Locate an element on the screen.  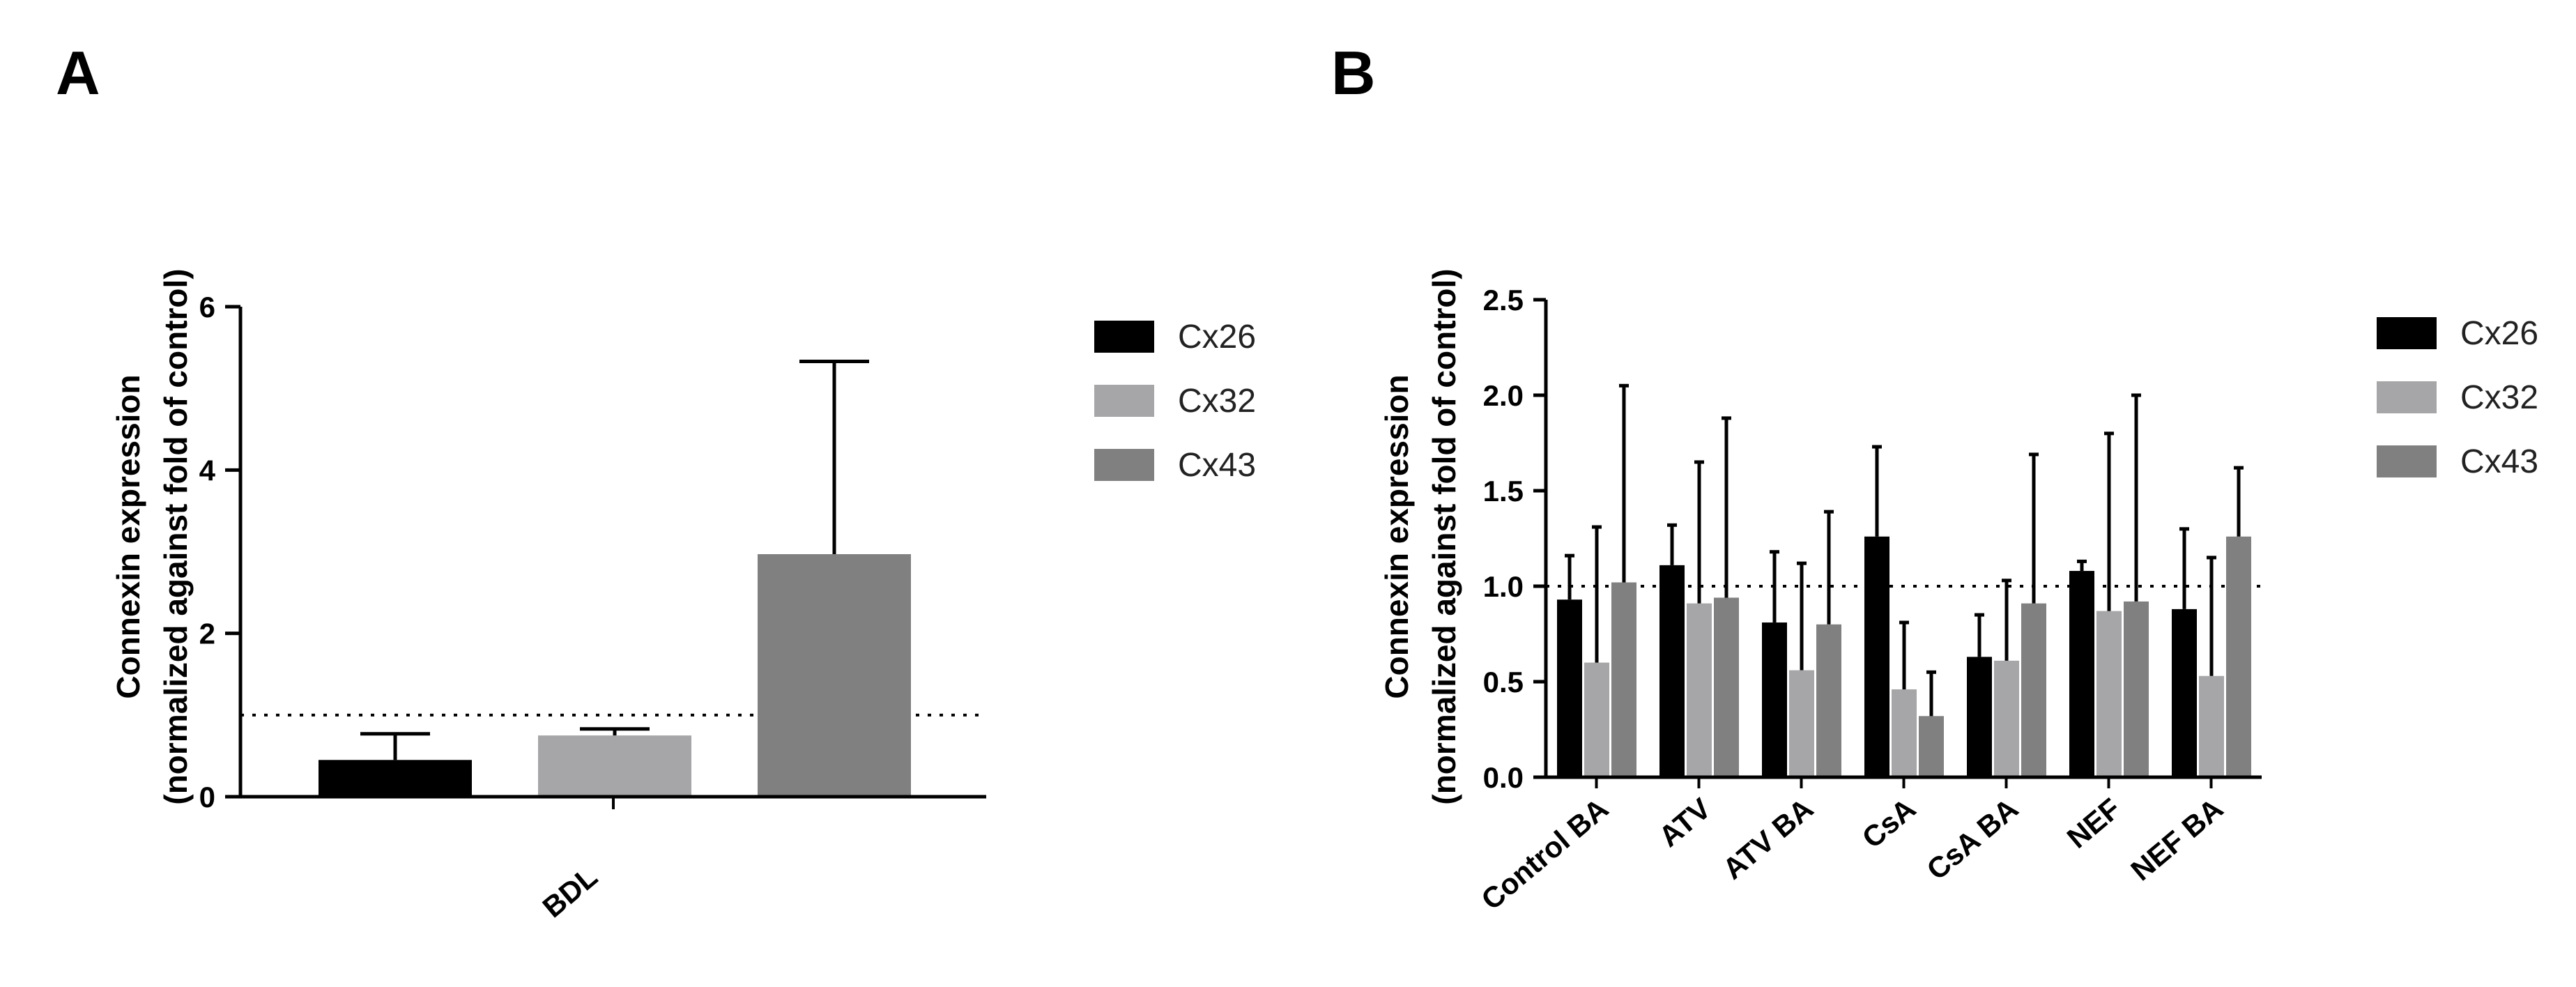
panel-a-legend-swatch-cx43 is located at coordinates (1124, 465).